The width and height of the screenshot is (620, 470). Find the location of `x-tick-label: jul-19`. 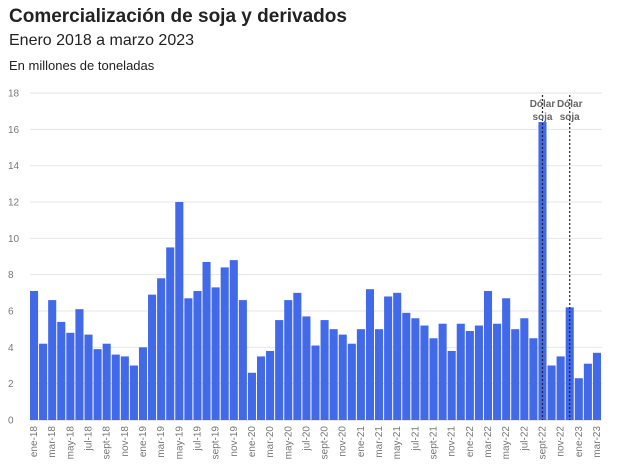

x-tick-label: jul-19 is located at coordinates (197, 439).